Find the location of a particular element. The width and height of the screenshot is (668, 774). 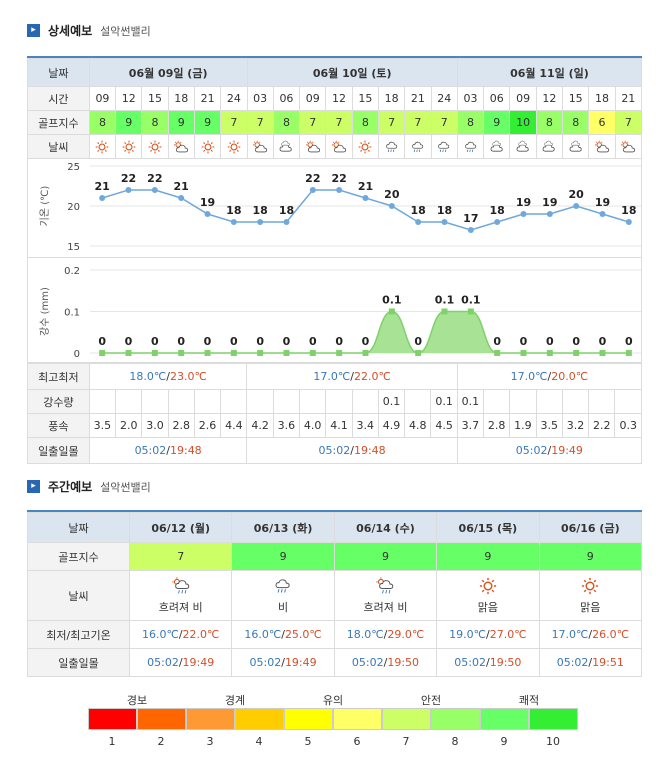

temp-data-label: 22 is located at coordinates (128, 178).